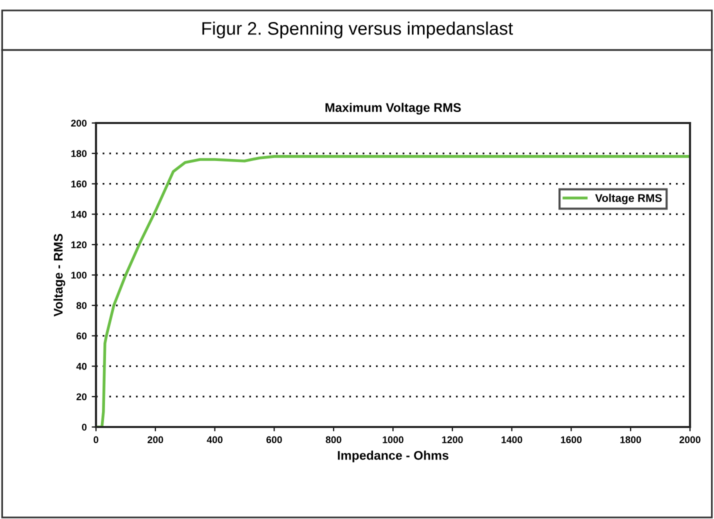 The image size is (714, 519). Describe the element at coordinates (79, 184) in the screenshot. I see `y-tick-label: 160` at that location.